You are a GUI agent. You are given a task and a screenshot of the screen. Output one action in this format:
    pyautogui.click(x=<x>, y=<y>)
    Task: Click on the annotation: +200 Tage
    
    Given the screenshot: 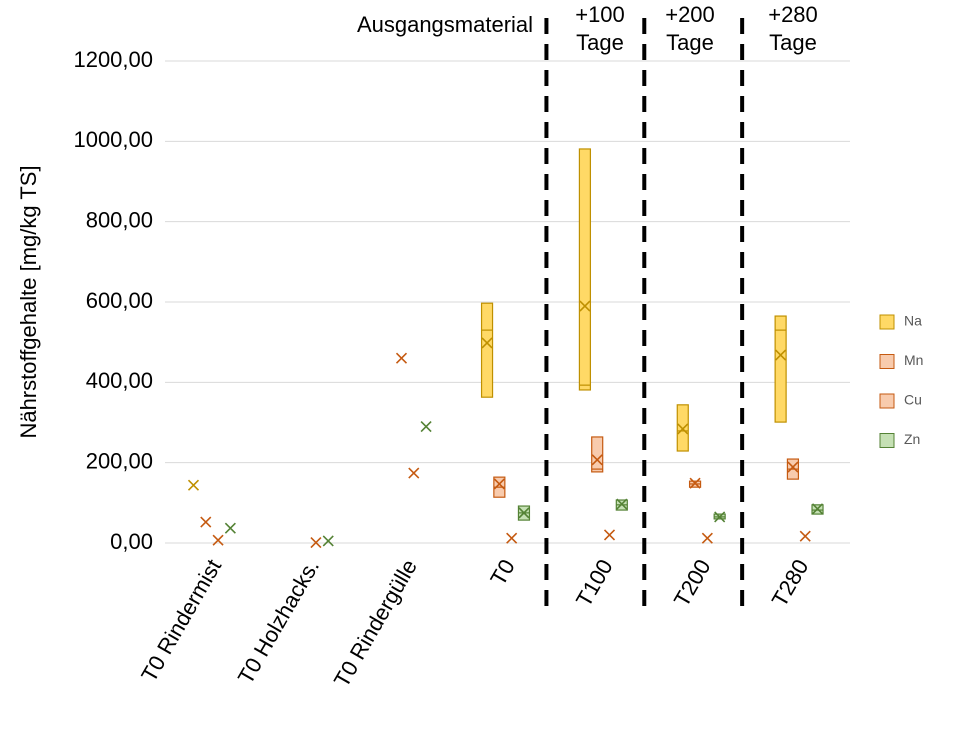 What is the action you would take?
    pyautogui.click(x=690, y=28)
    